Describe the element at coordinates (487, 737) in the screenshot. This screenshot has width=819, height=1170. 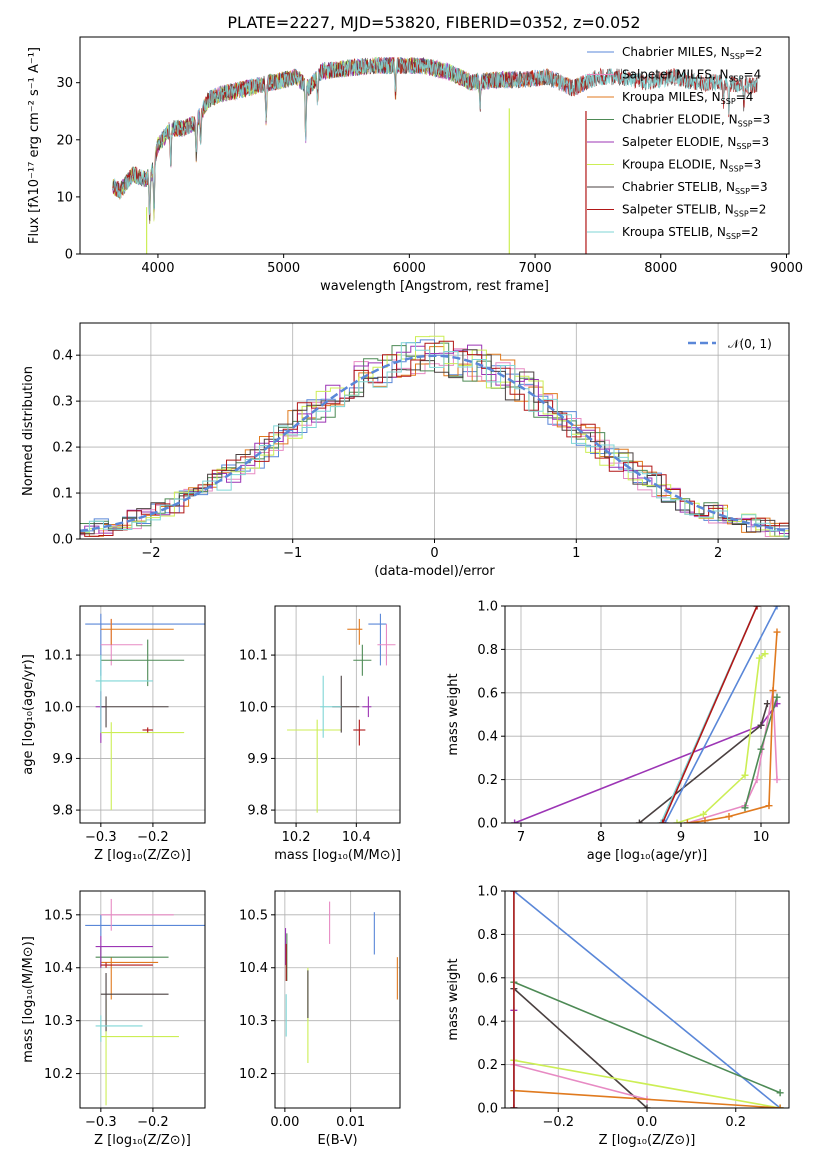
I see `y-tick-label: 0.4` at that location.